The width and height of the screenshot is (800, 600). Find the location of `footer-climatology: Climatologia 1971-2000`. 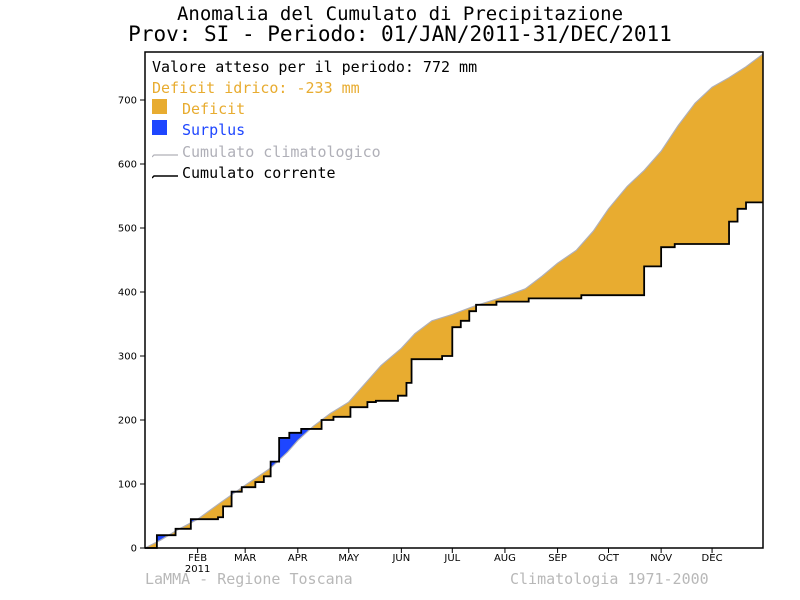

footer-climatology: Climatologia 1971-2000 is located at coordinates (609, 579).